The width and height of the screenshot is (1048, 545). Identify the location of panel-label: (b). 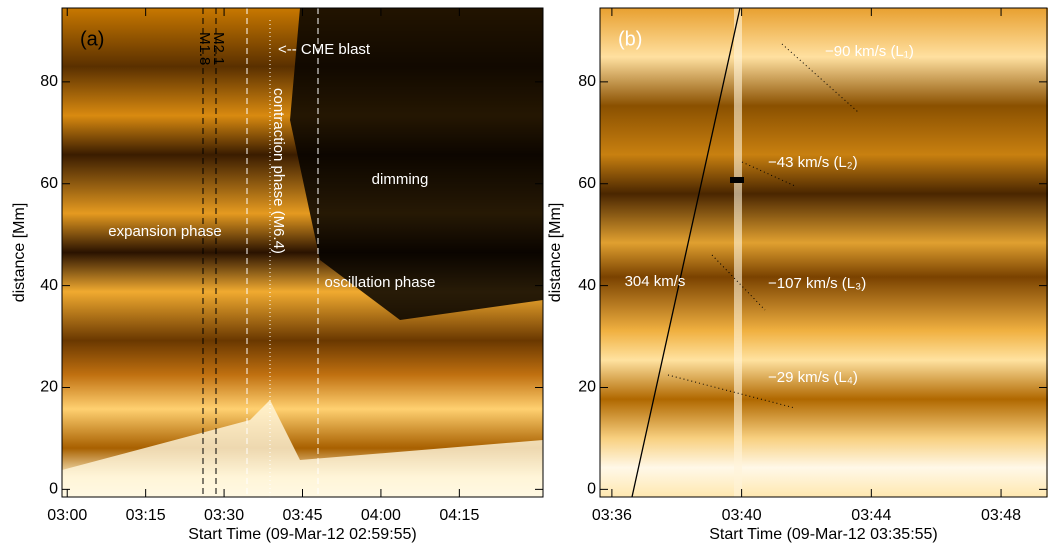
(630, 39).